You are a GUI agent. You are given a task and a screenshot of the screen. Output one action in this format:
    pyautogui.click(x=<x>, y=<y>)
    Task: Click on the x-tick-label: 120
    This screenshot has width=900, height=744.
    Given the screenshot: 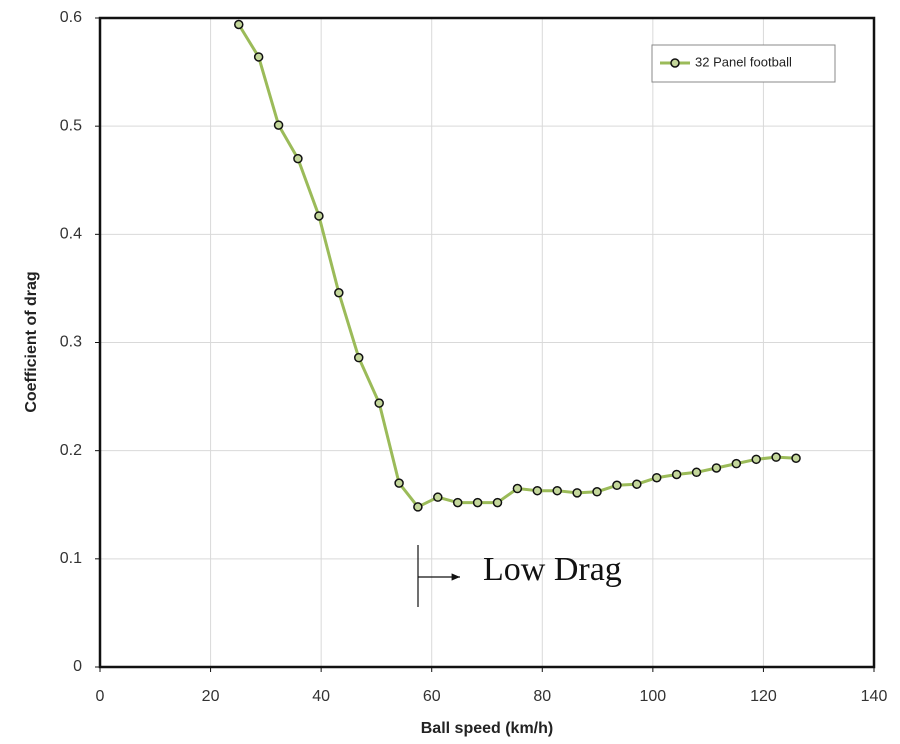 What is the action you would take?
    pyautogui.click(x=763, y=696)
    